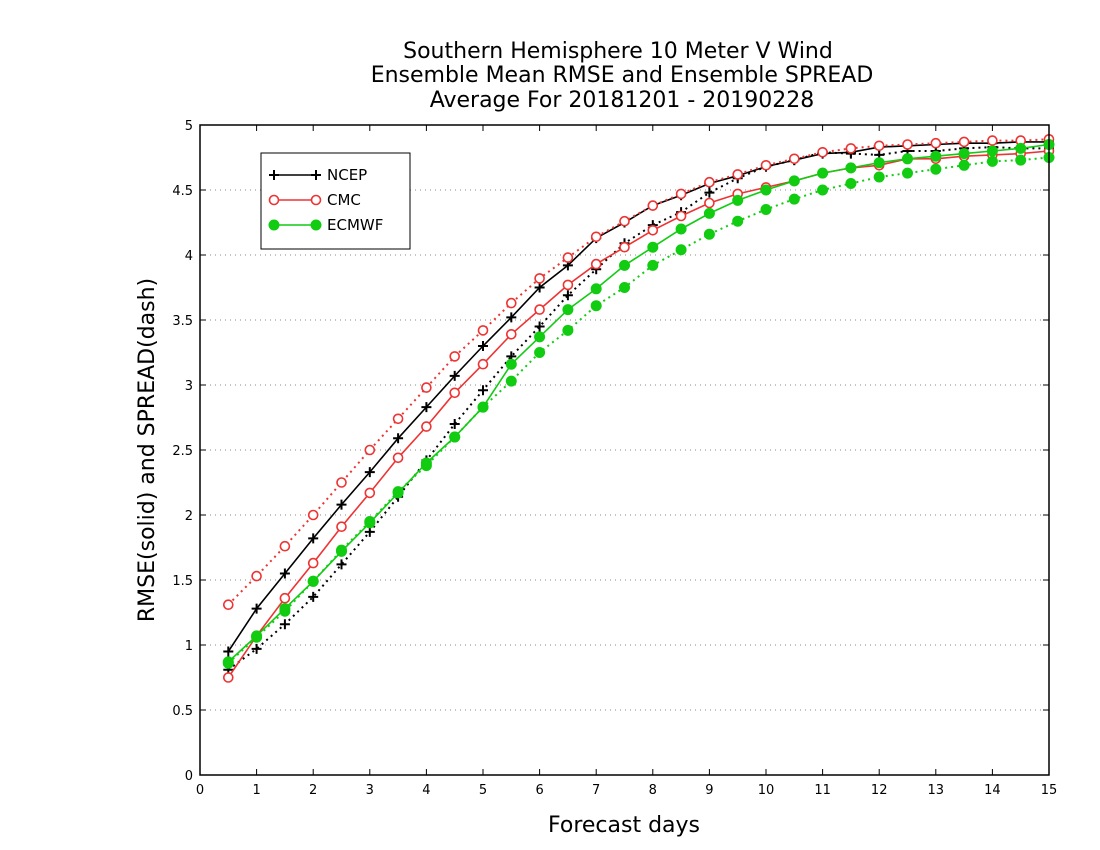 The height and width of the screenshot is (850, 1100). Describe the element at coordinates (483, 790) in the screenshot. I see `x-tick-label-5: 5` at that location.